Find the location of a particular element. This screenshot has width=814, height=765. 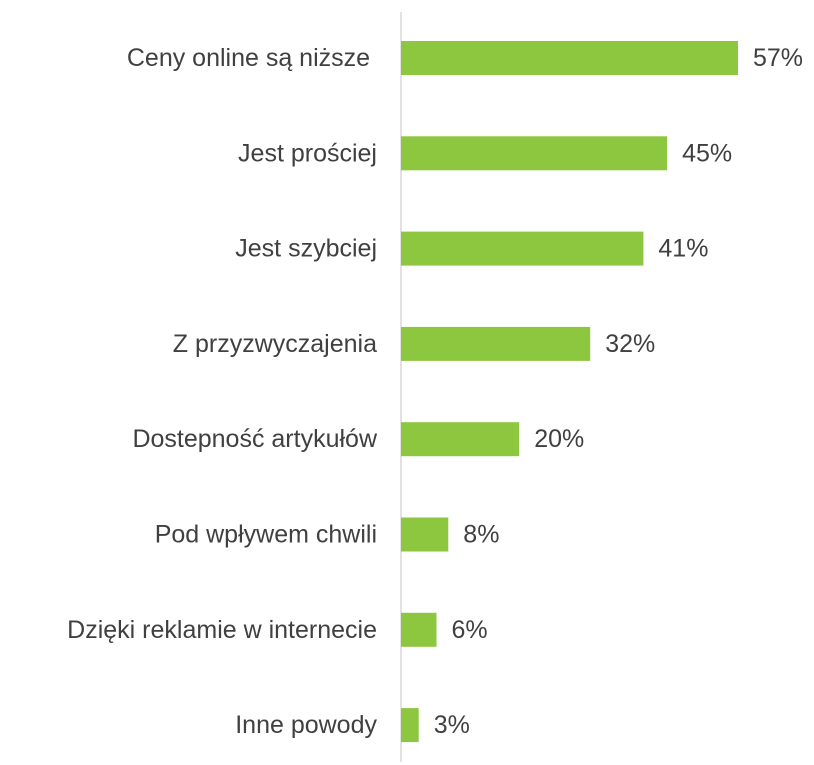

data-label-4: 20% is located at coordinates (559, 439).